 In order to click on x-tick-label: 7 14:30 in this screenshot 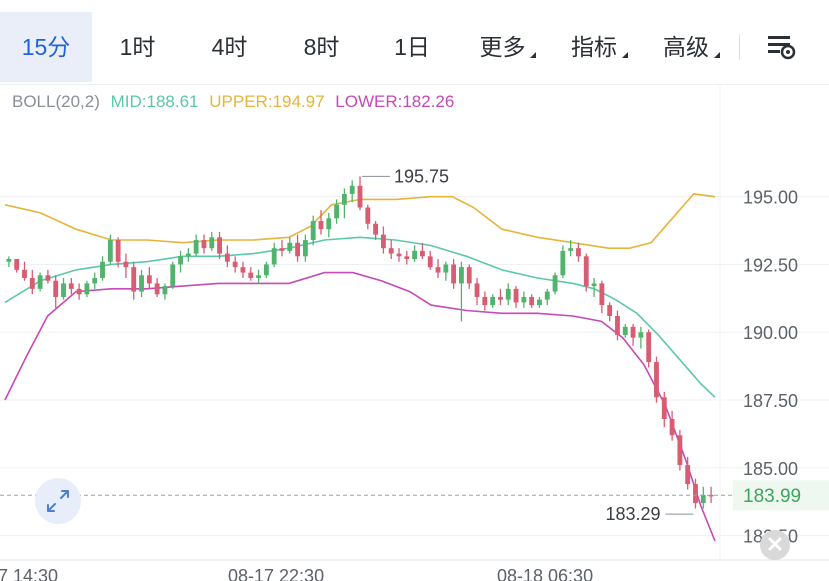, I will do `click(29, 573)`.